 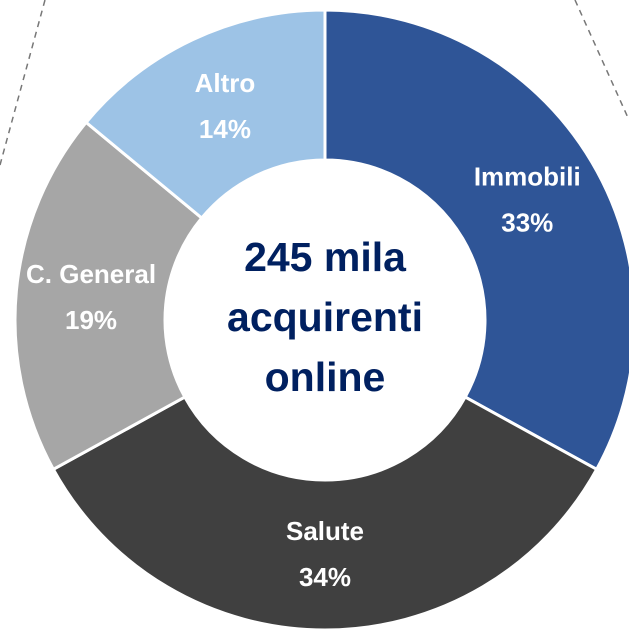 I want to click on slice, so click(x=205, y=114).